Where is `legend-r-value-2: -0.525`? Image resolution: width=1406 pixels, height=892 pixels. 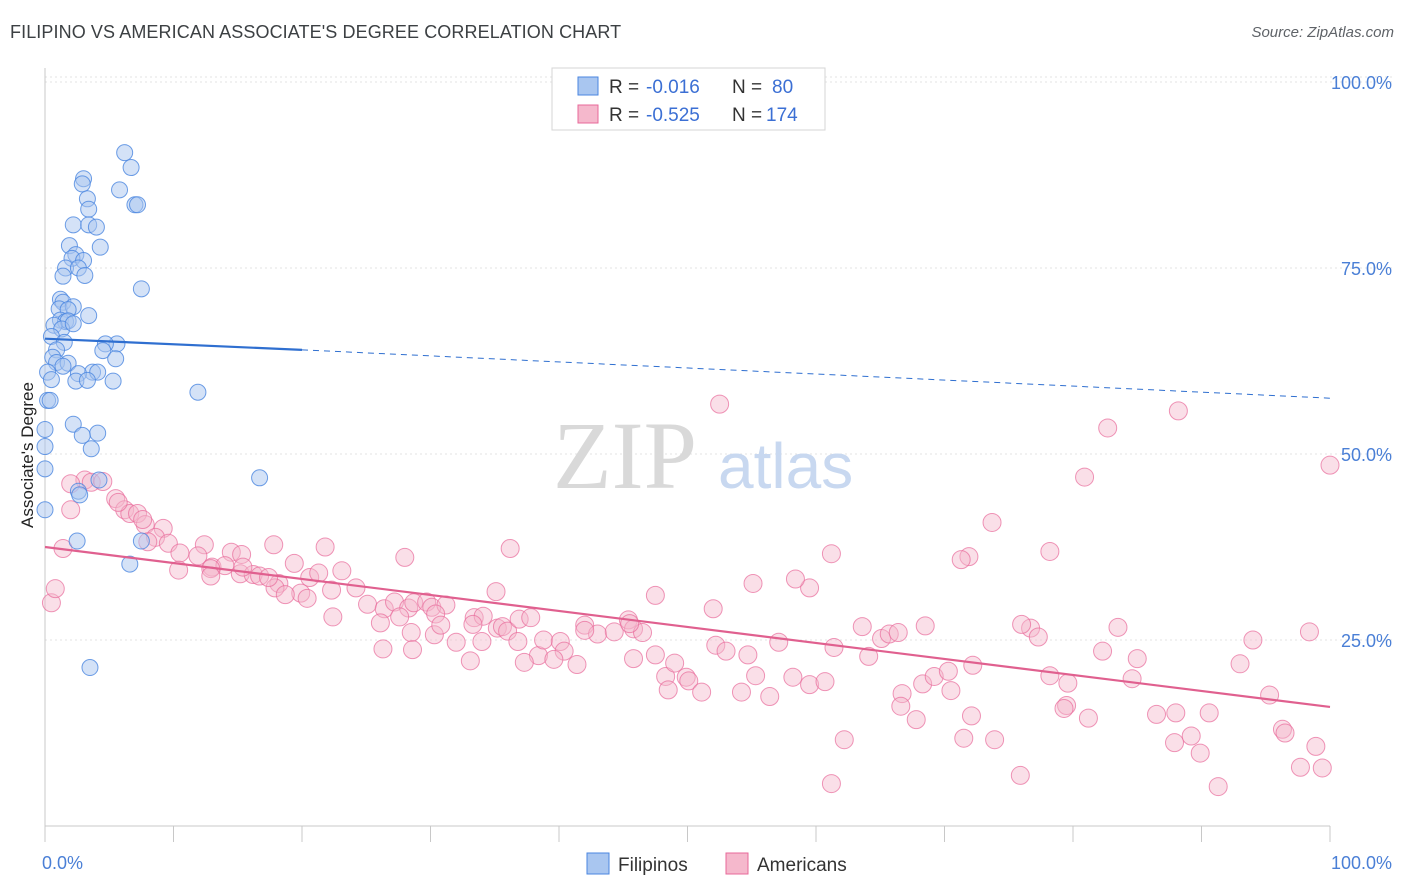 legend-r-value-2: -0.525 is located at coordinates (673, 115).